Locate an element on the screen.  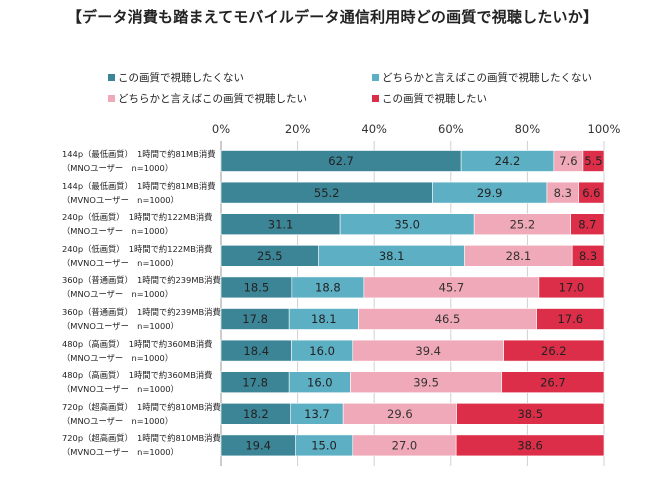
x-tick-label: 100% is located at coordinates (604, 129).